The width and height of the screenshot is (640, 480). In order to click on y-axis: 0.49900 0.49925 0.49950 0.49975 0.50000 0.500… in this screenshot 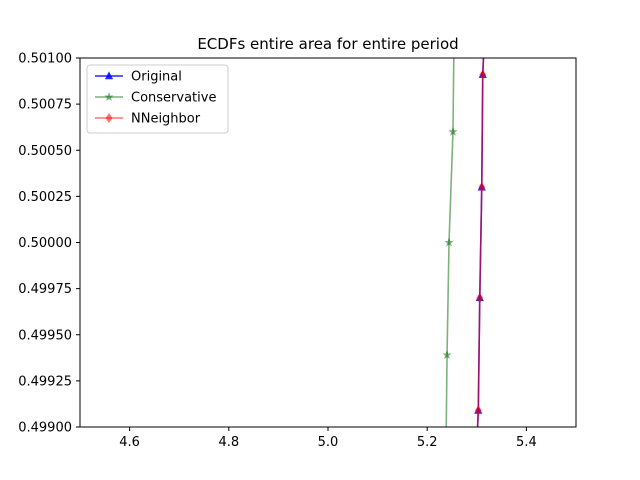, I will do `click(49, 244)`.